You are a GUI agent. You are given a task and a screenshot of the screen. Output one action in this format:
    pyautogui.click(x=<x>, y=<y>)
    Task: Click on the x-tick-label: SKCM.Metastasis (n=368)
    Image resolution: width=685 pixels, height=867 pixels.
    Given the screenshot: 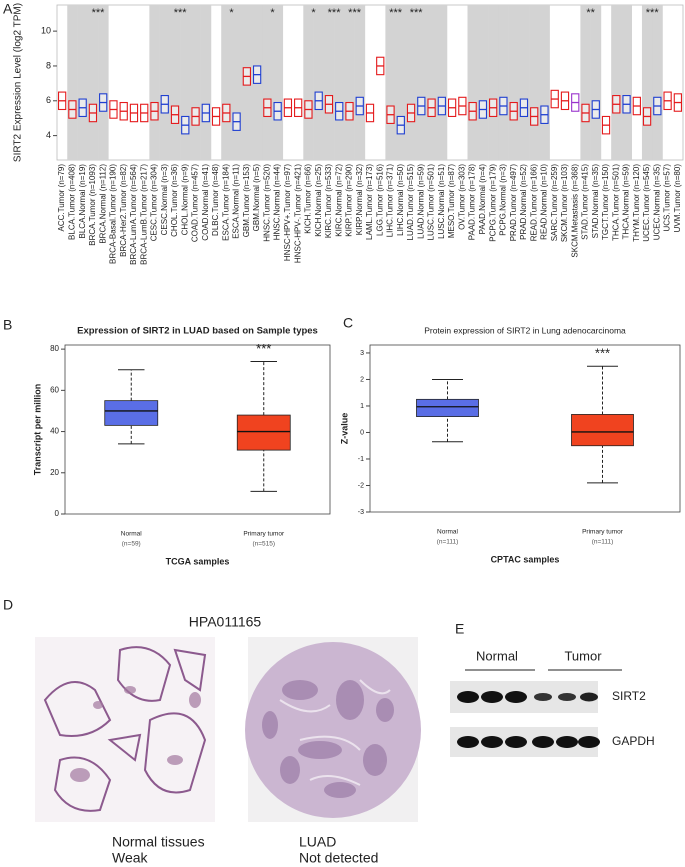 What is the action you would take?
    pyautogui.click(x=574, y=211)
    